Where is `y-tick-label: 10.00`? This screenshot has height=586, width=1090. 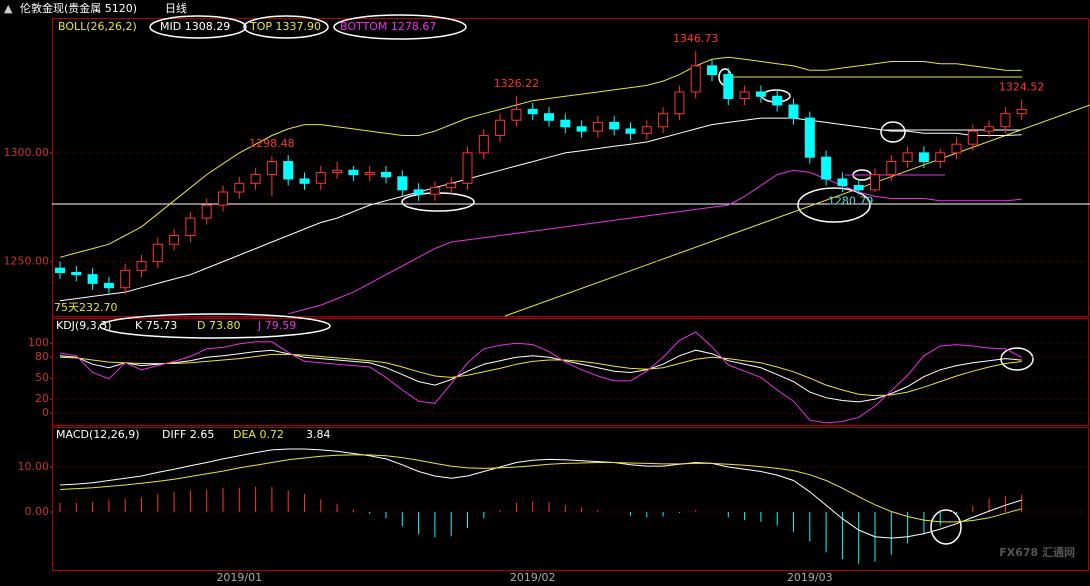
y-tick-label: 10.00 is located at coordinates (34, 466).